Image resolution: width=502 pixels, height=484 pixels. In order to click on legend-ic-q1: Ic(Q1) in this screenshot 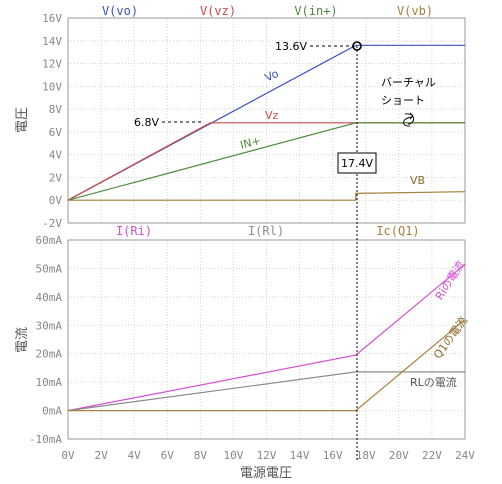, I will do `click(397, 231)`.